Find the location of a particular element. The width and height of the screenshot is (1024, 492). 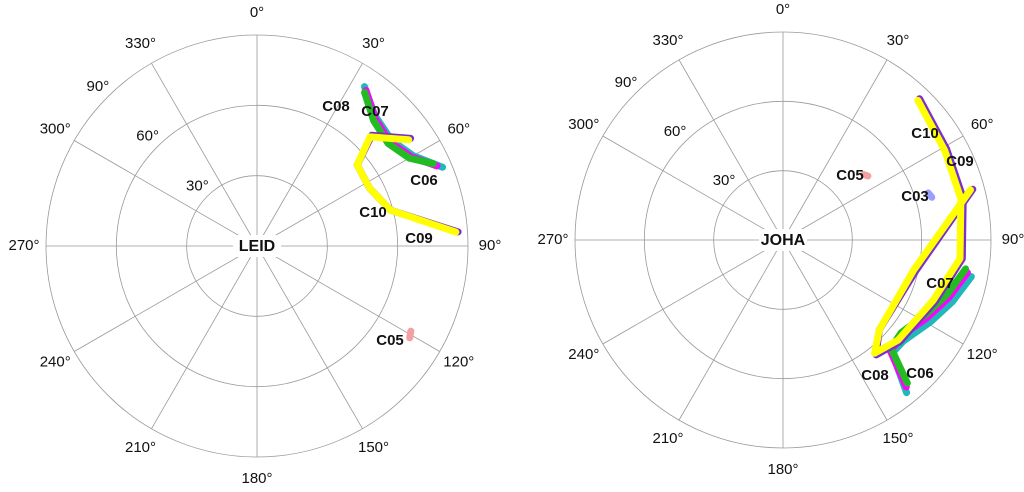

station-label: JOHA is located at coordinates (783, 240).